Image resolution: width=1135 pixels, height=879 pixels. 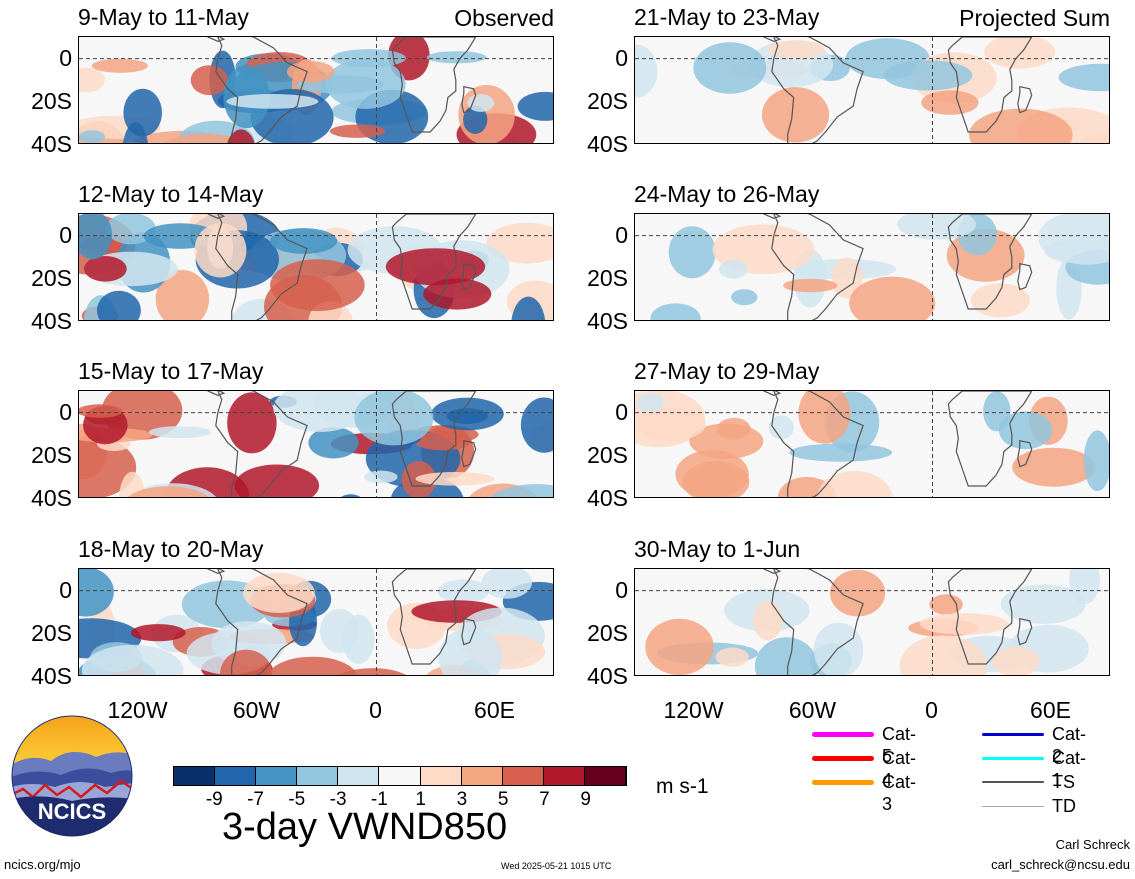 What do you see at coordinates (171, 194) in the screenshot?
I see `panel-title: 12-May to 14-May` at bounding box center [171, 194].